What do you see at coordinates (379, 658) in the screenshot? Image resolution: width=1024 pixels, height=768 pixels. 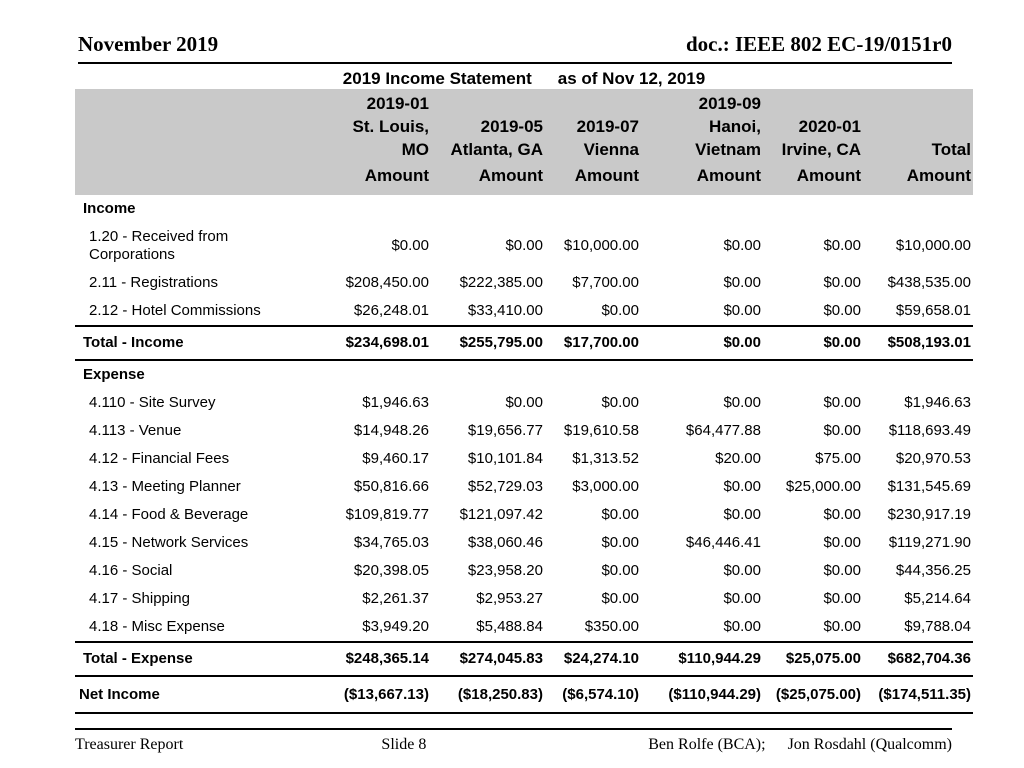 I see `amount-cell-2019-01-st-louis-mo: $248,365.14` at bounding box center [379, 658].